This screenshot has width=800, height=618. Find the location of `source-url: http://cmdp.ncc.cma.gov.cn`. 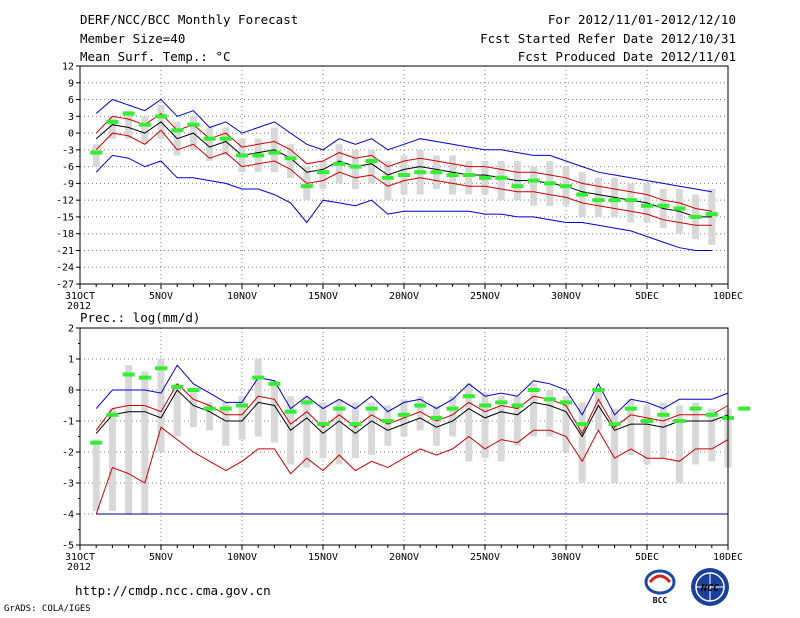

source-url: http://cmdp.ncc.cma.gov.cn is located at coordinates (173, 590).